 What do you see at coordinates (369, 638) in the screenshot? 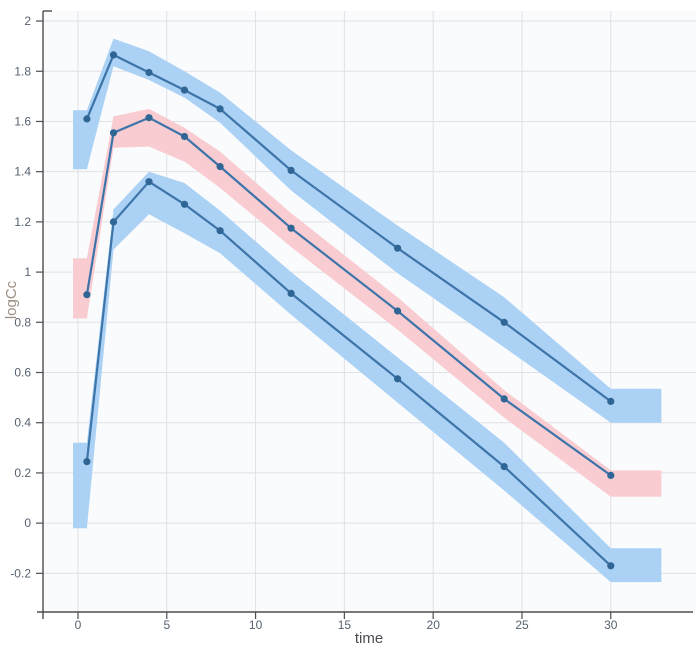
I see `x-axis-title: time` at bounding box center [369, 638].